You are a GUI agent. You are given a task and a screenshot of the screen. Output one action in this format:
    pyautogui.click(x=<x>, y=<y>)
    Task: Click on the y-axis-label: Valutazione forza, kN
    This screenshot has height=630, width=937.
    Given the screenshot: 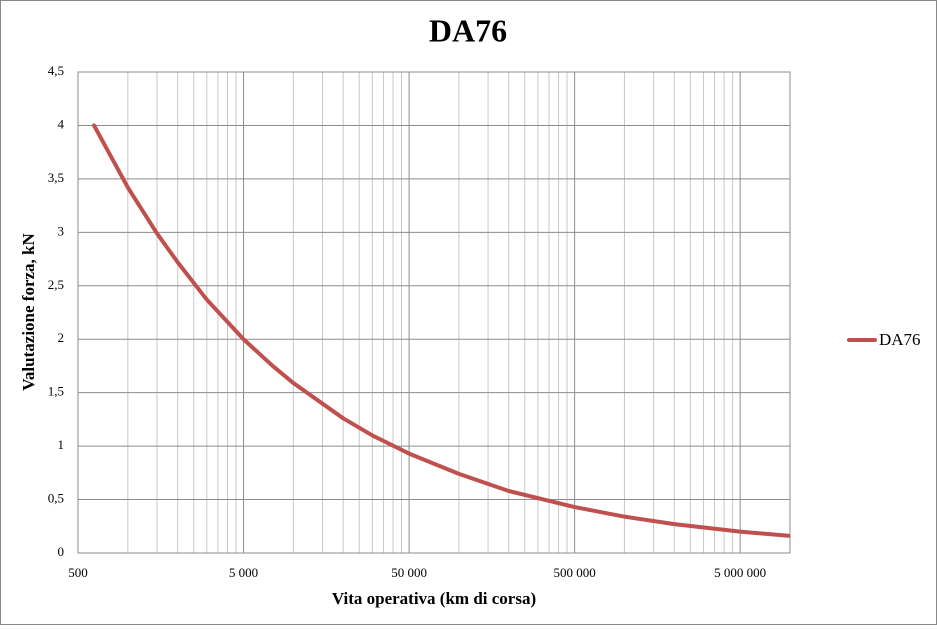 What is the action you would take?
    pyautogui.click(x=28, y=312)
    